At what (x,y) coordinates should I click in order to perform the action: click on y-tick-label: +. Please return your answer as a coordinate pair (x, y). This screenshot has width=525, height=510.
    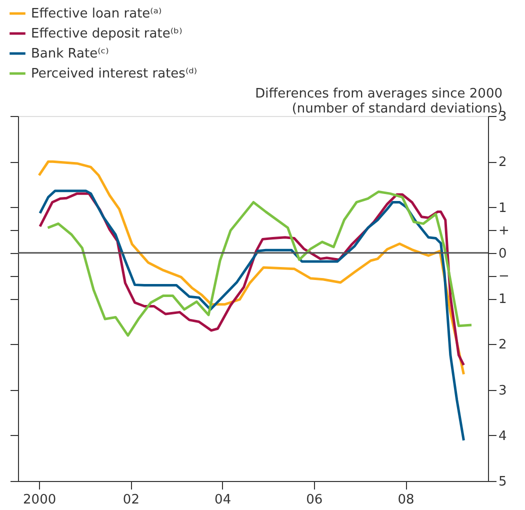
    Looking at the image, I should click on (504, 231).